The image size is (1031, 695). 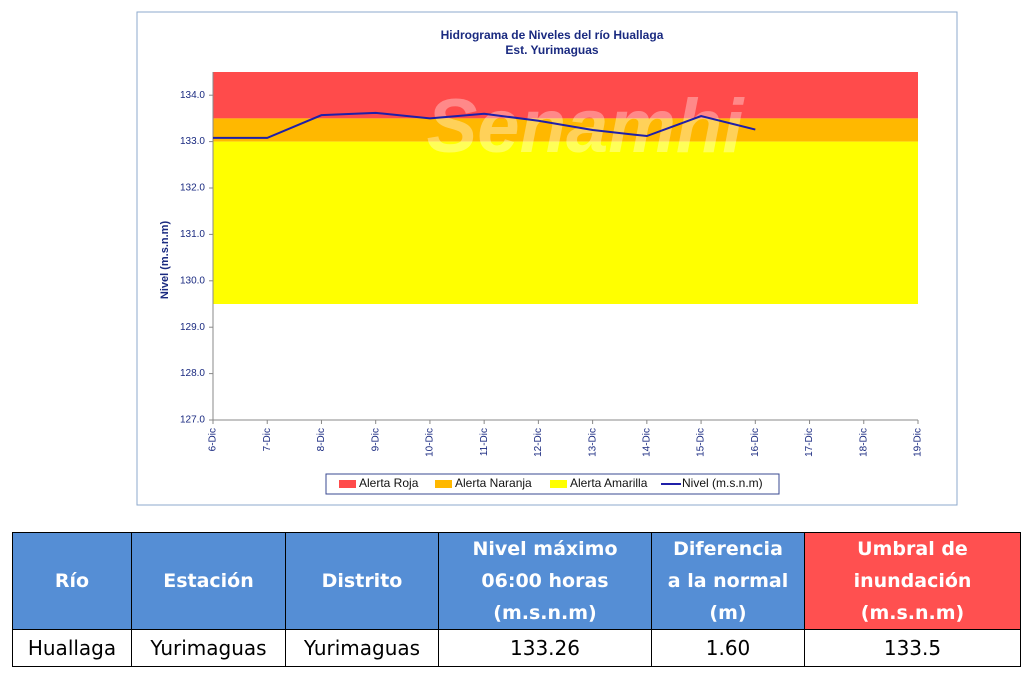 What do you see at coordinates (592, 442) in the screenshot?
I see `x-tick-label: 13-Dic` at bounding box center [592, 442].